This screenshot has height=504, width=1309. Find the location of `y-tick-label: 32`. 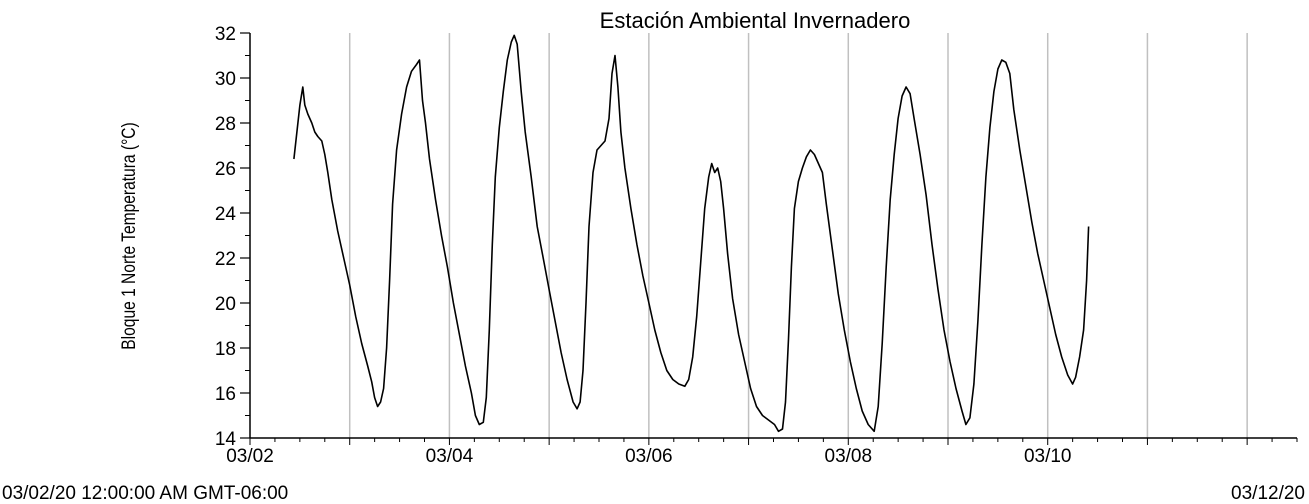

y-tick-label: 32 is located at coordinates (225, 34).